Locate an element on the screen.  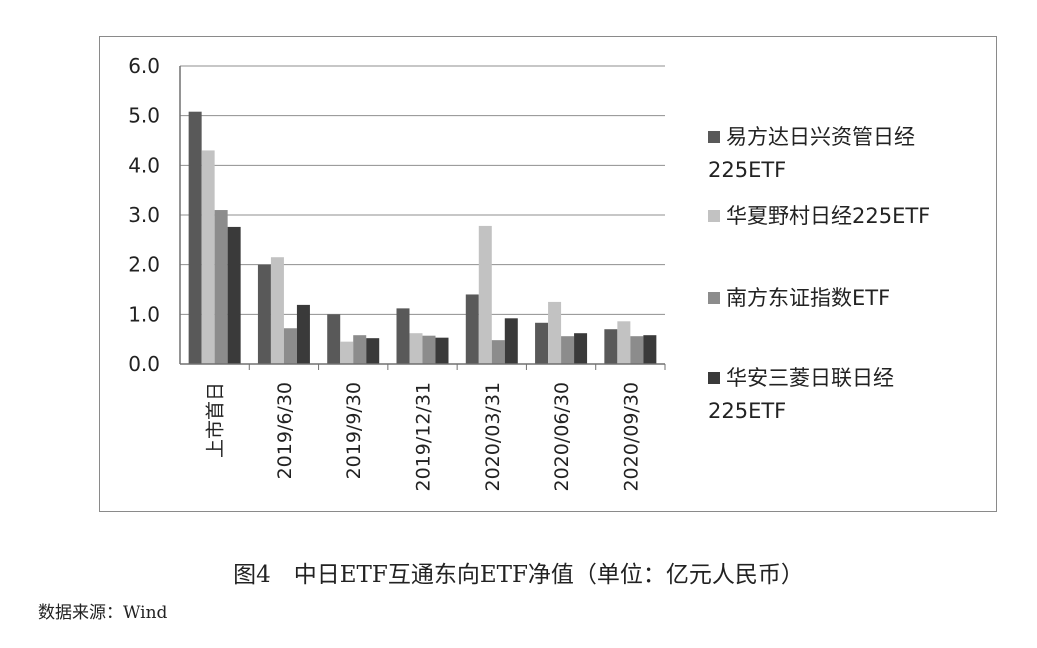
legend-label: 华夏野村日经225ETF is located at coordinates (828, 216).